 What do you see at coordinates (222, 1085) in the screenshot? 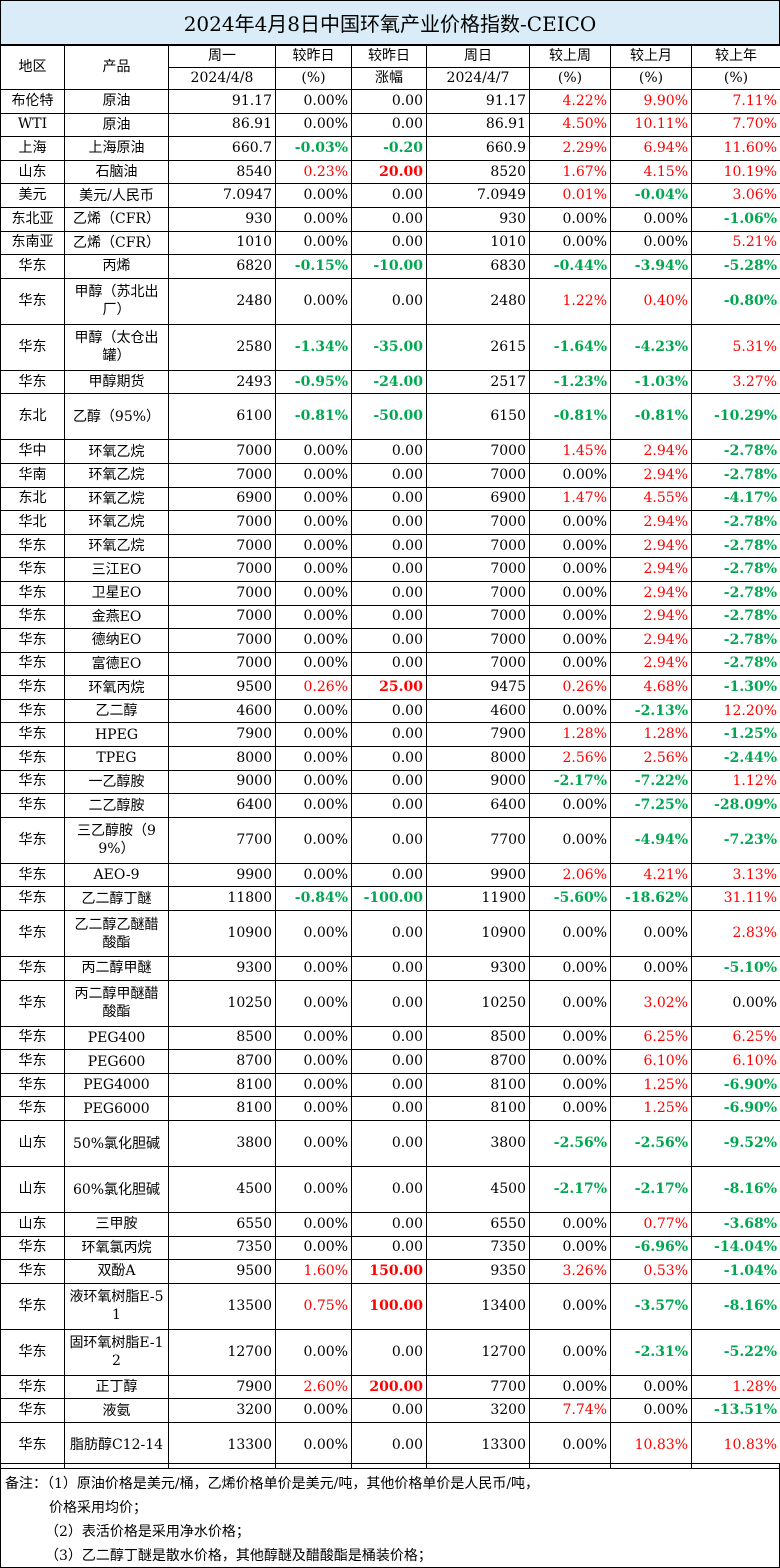
I see `row-monday-price: 8100` at bounding box center [222, 1085].